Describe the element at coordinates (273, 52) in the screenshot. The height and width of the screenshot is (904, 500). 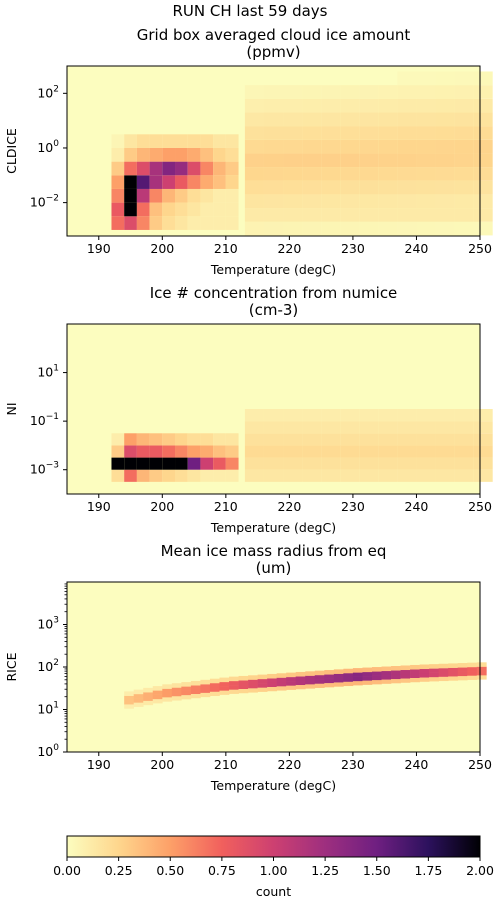
I see `panel-title-units: (ppmv)` at that location.